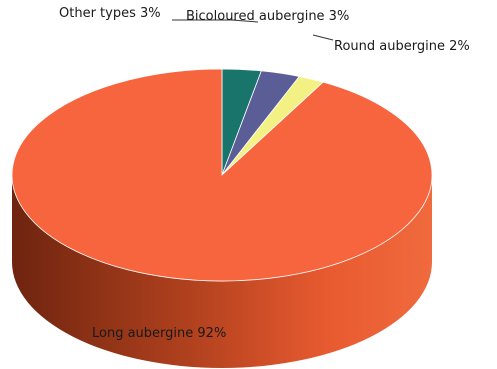 The width and height of the screenshot is (497, 369). Describe the element at coordinates (402, 46) in the screenshot. I see `slice-label-round-aubergine: Round aubergine 2%` at that location.